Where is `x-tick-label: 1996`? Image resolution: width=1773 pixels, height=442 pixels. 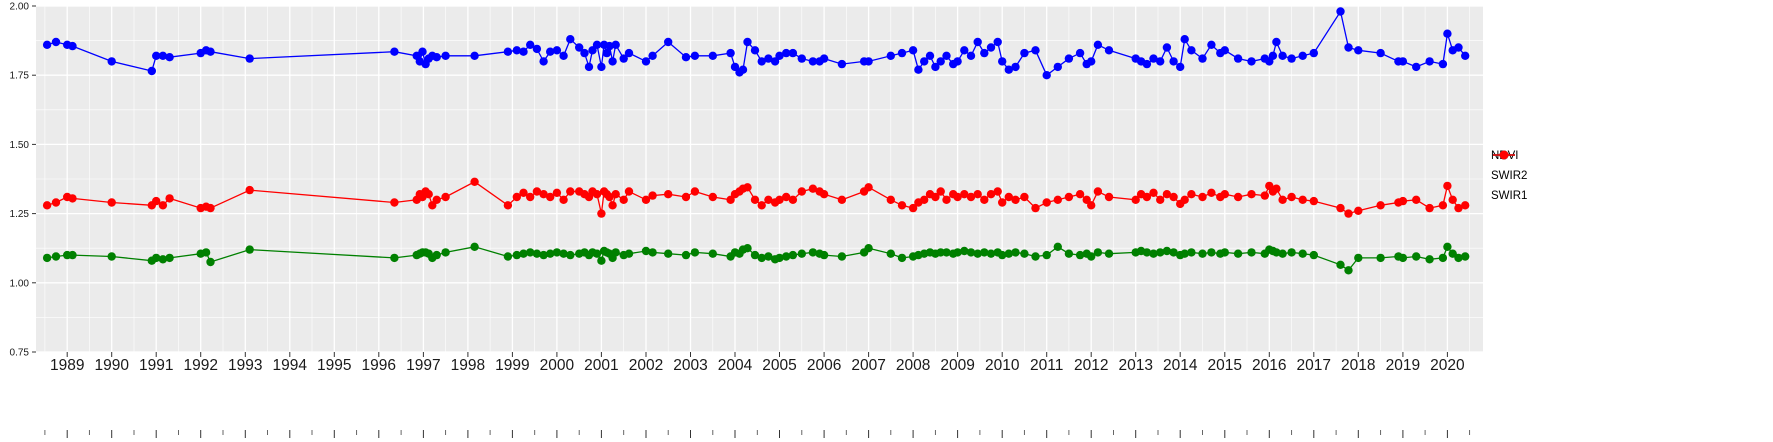
x-tick-label: 1996 is located at coordinates (379, 365).